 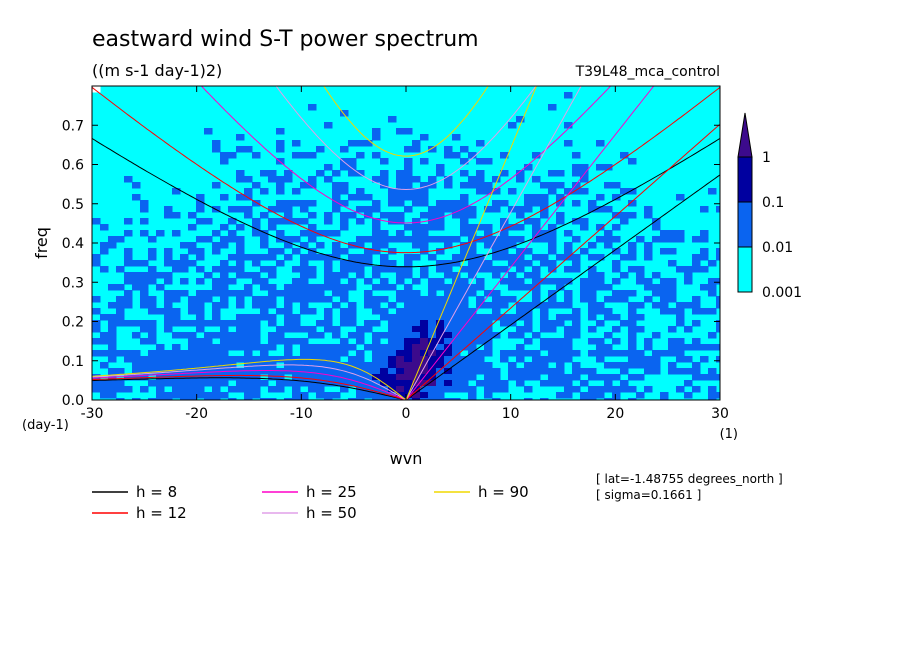 I want to click on info-sigma: [ sigma=0.1661 ], so click(x=648, y=495).